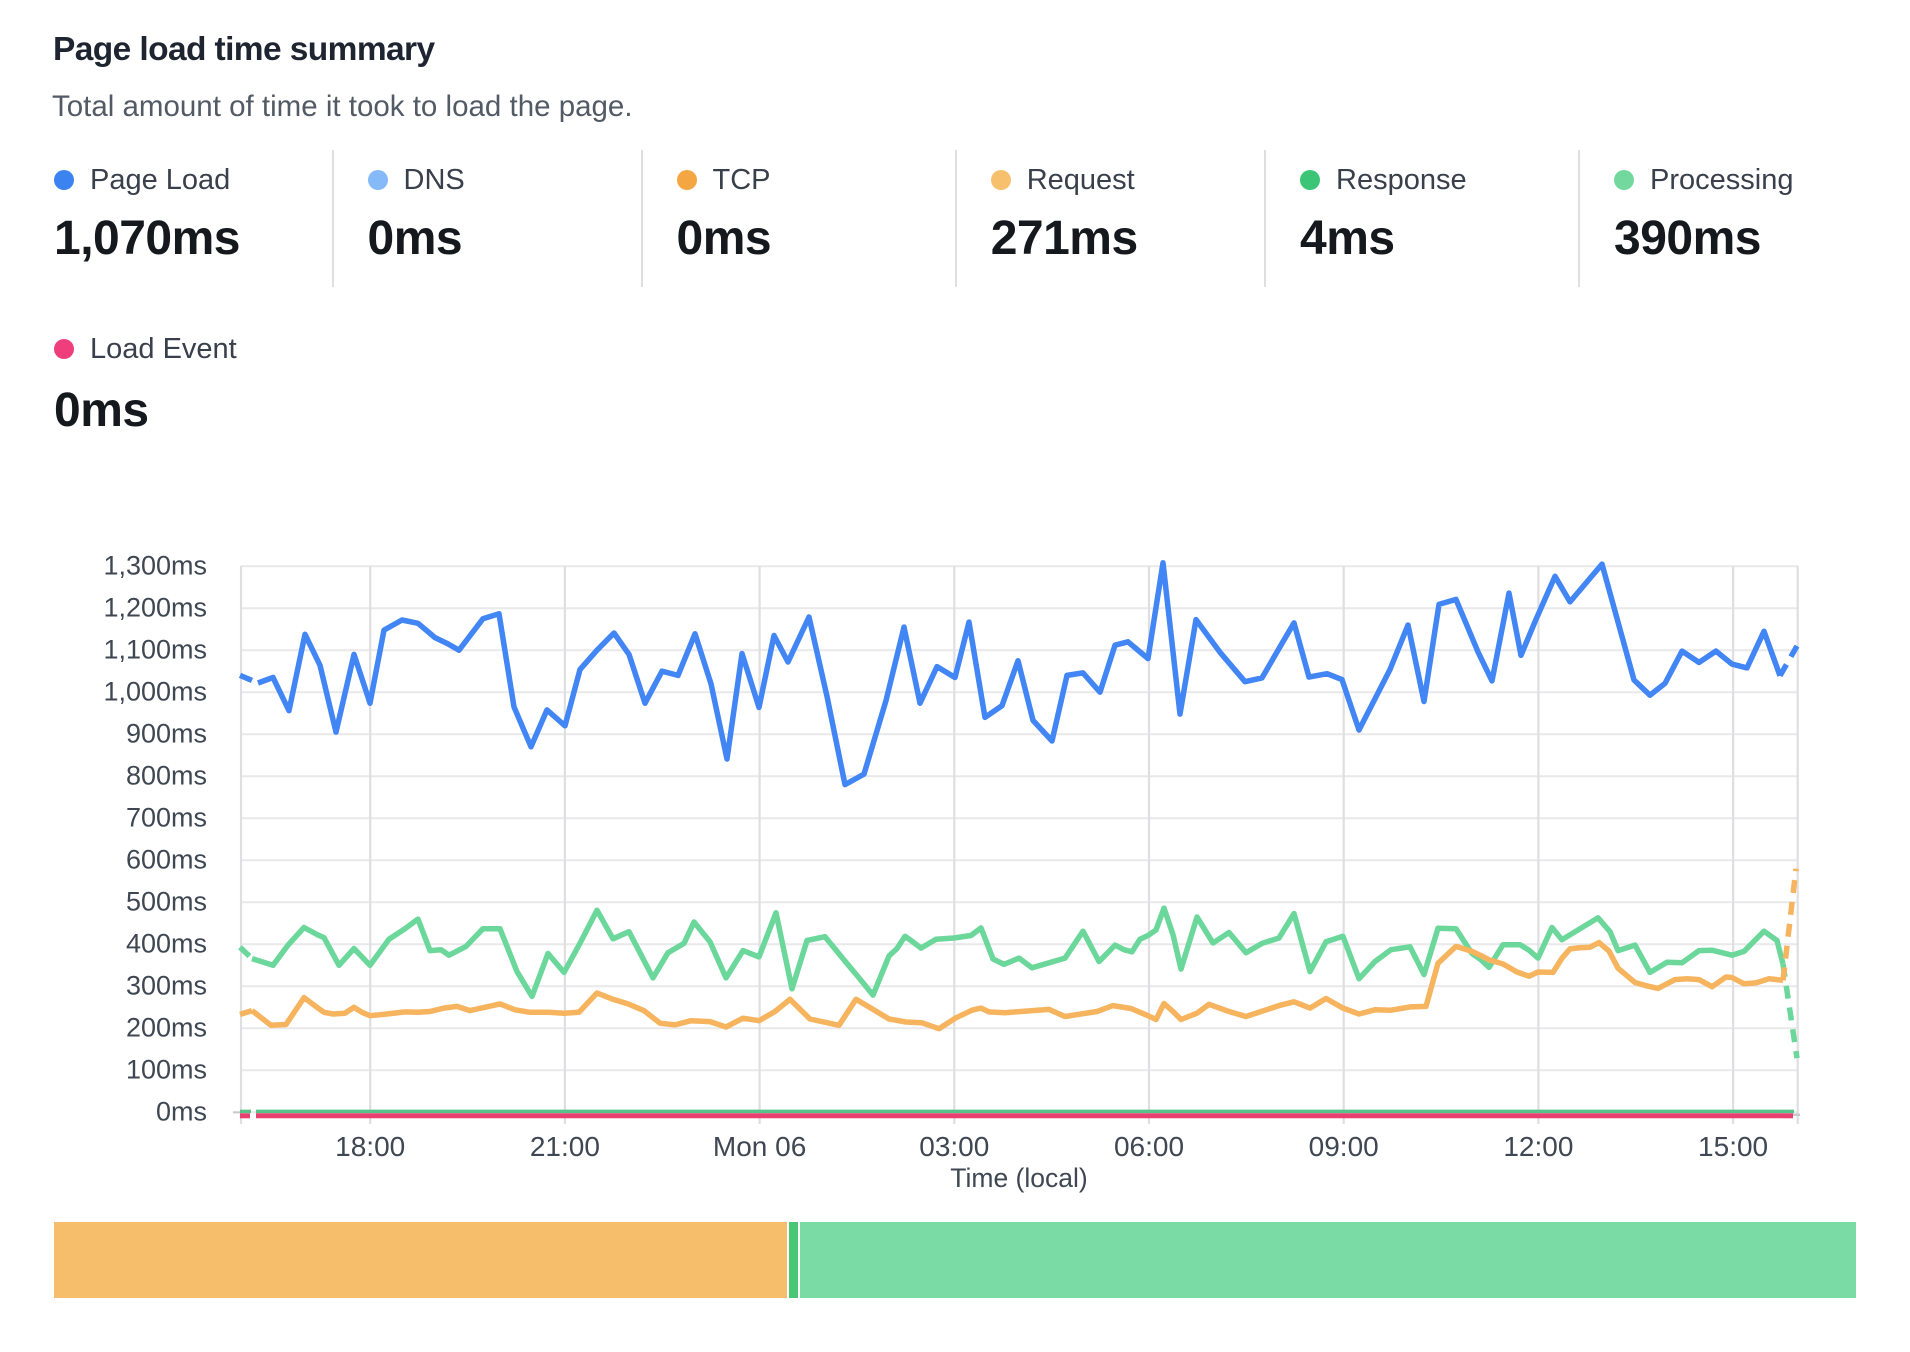  Describe the element at coordinates (181, 1112) in the screenshot. I see `svg-text: 0ms` at that location.